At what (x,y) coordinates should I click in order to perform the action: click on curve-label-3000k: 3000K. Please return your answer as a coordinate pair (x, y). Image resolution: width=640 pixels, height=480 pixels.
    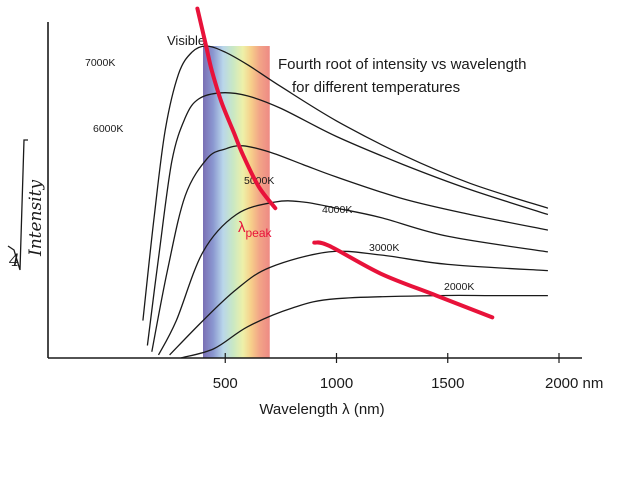
    Looking at the image, I should click on (384, 248).